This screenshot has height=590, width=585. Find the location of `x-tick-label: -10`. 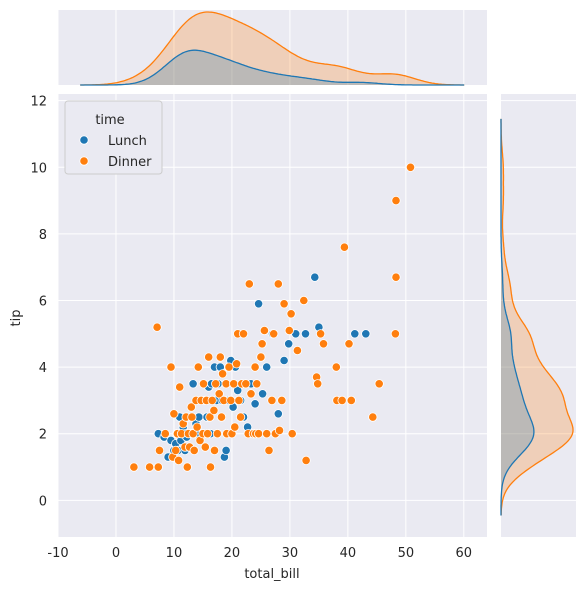

x-tick-label: -10 is located at coordinates (57, 553).